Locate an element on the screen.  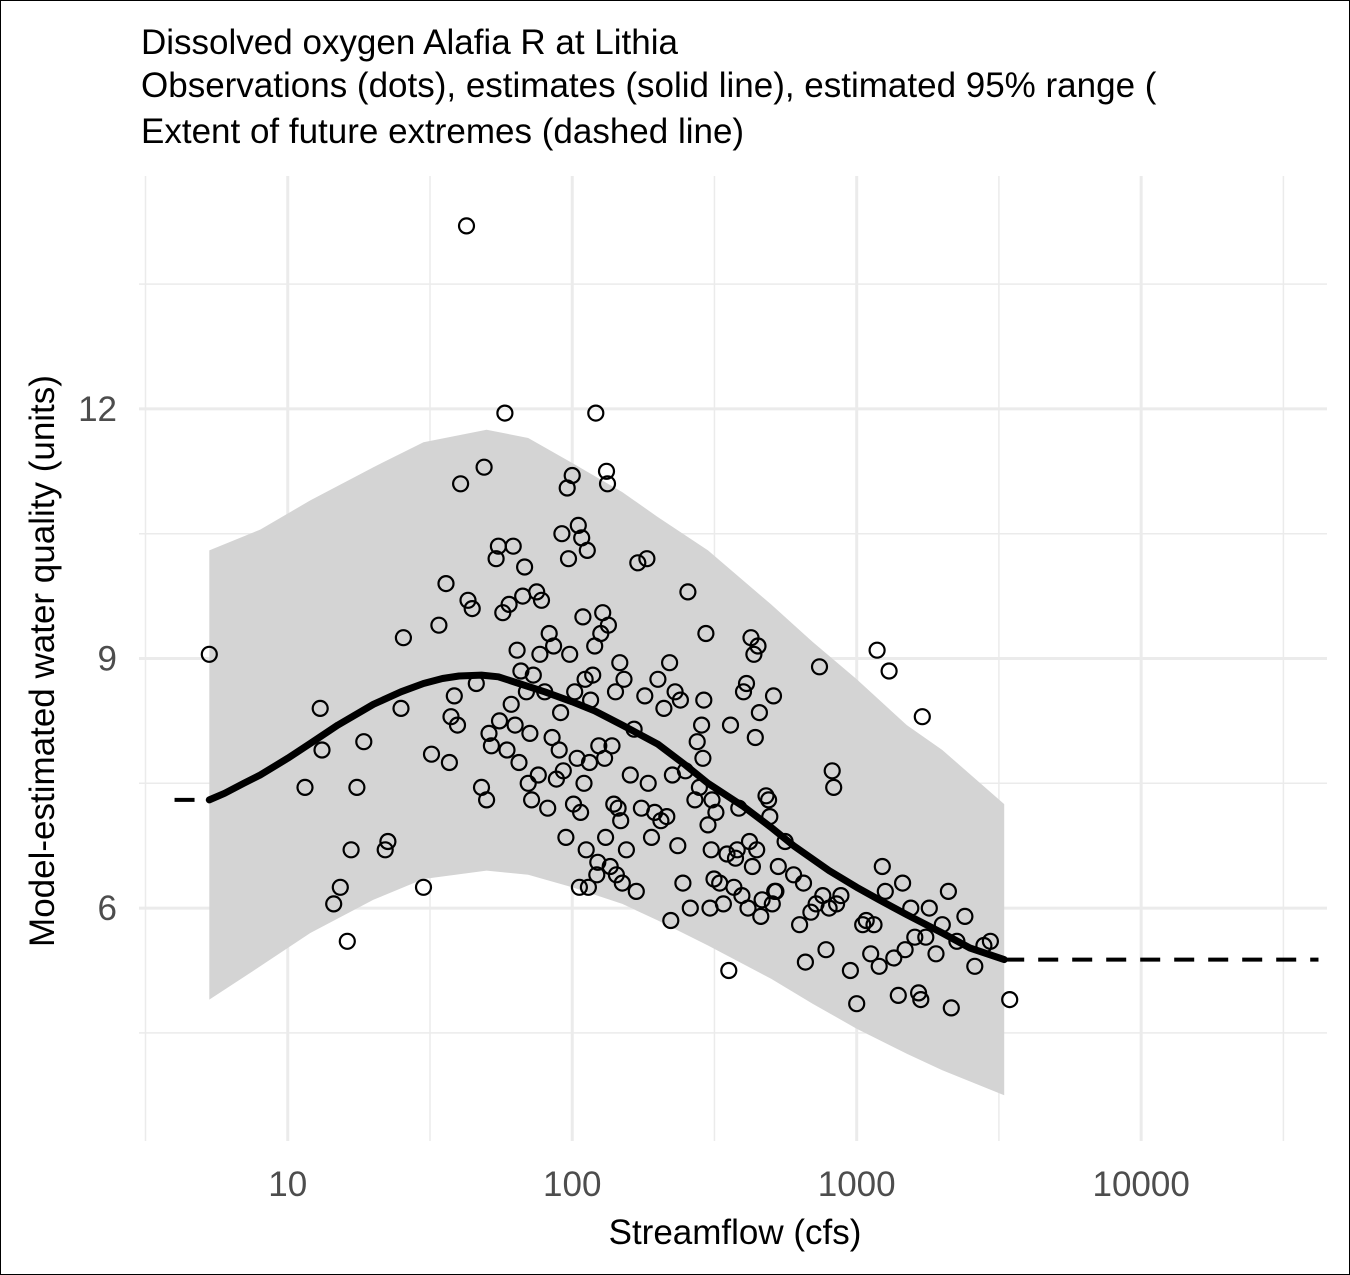
y-tick-label: 6 is located at coordinates (107, 908).